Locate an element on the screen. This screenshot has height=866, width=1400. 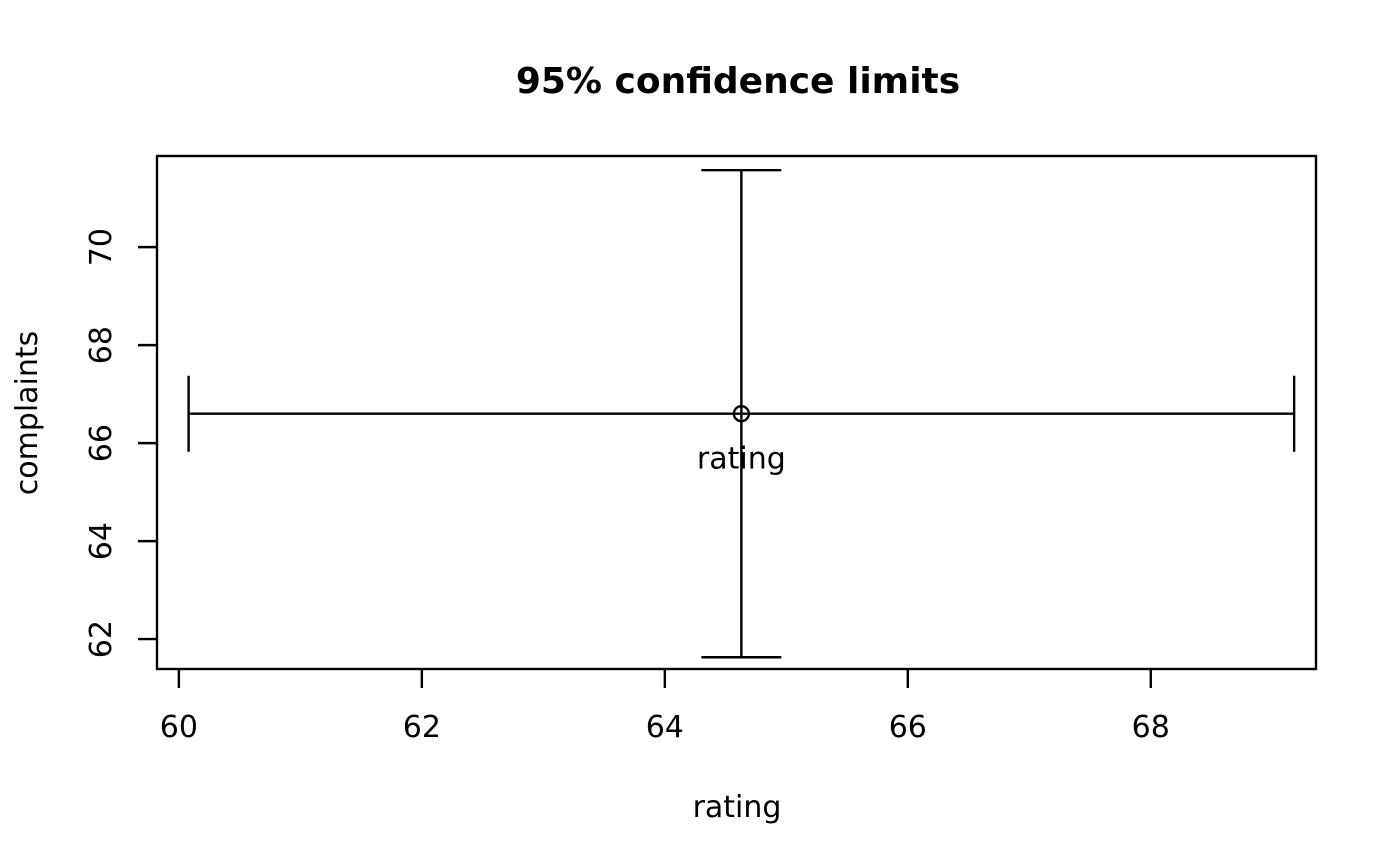
mean-point-marker is located at coordinates (741, 414).